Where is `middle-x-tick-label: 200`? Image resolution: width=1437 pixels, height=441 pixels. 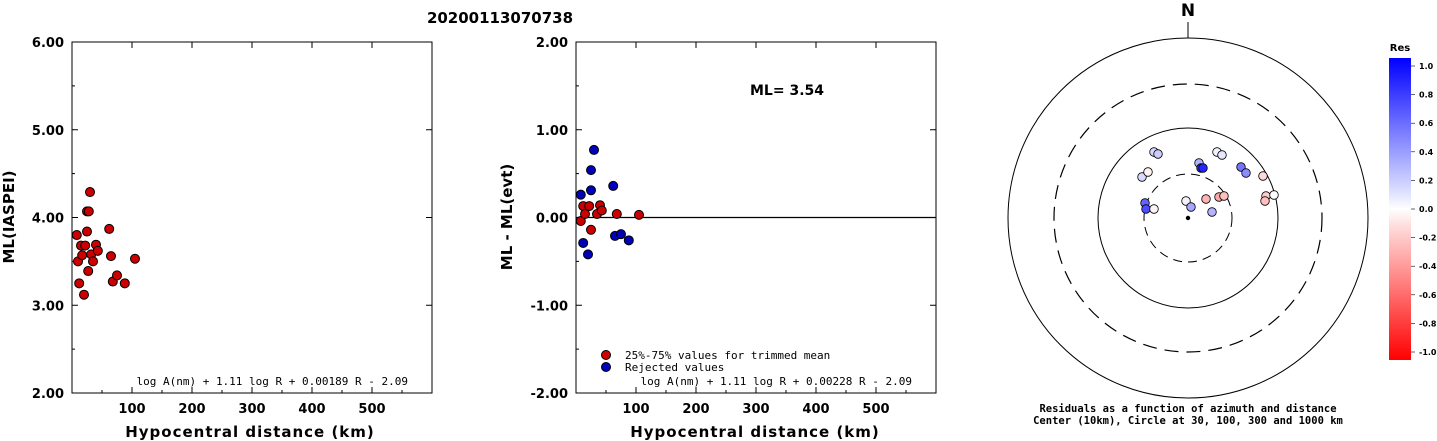 middle-x-tick-label: 200 is located at coordinates (695, 409).